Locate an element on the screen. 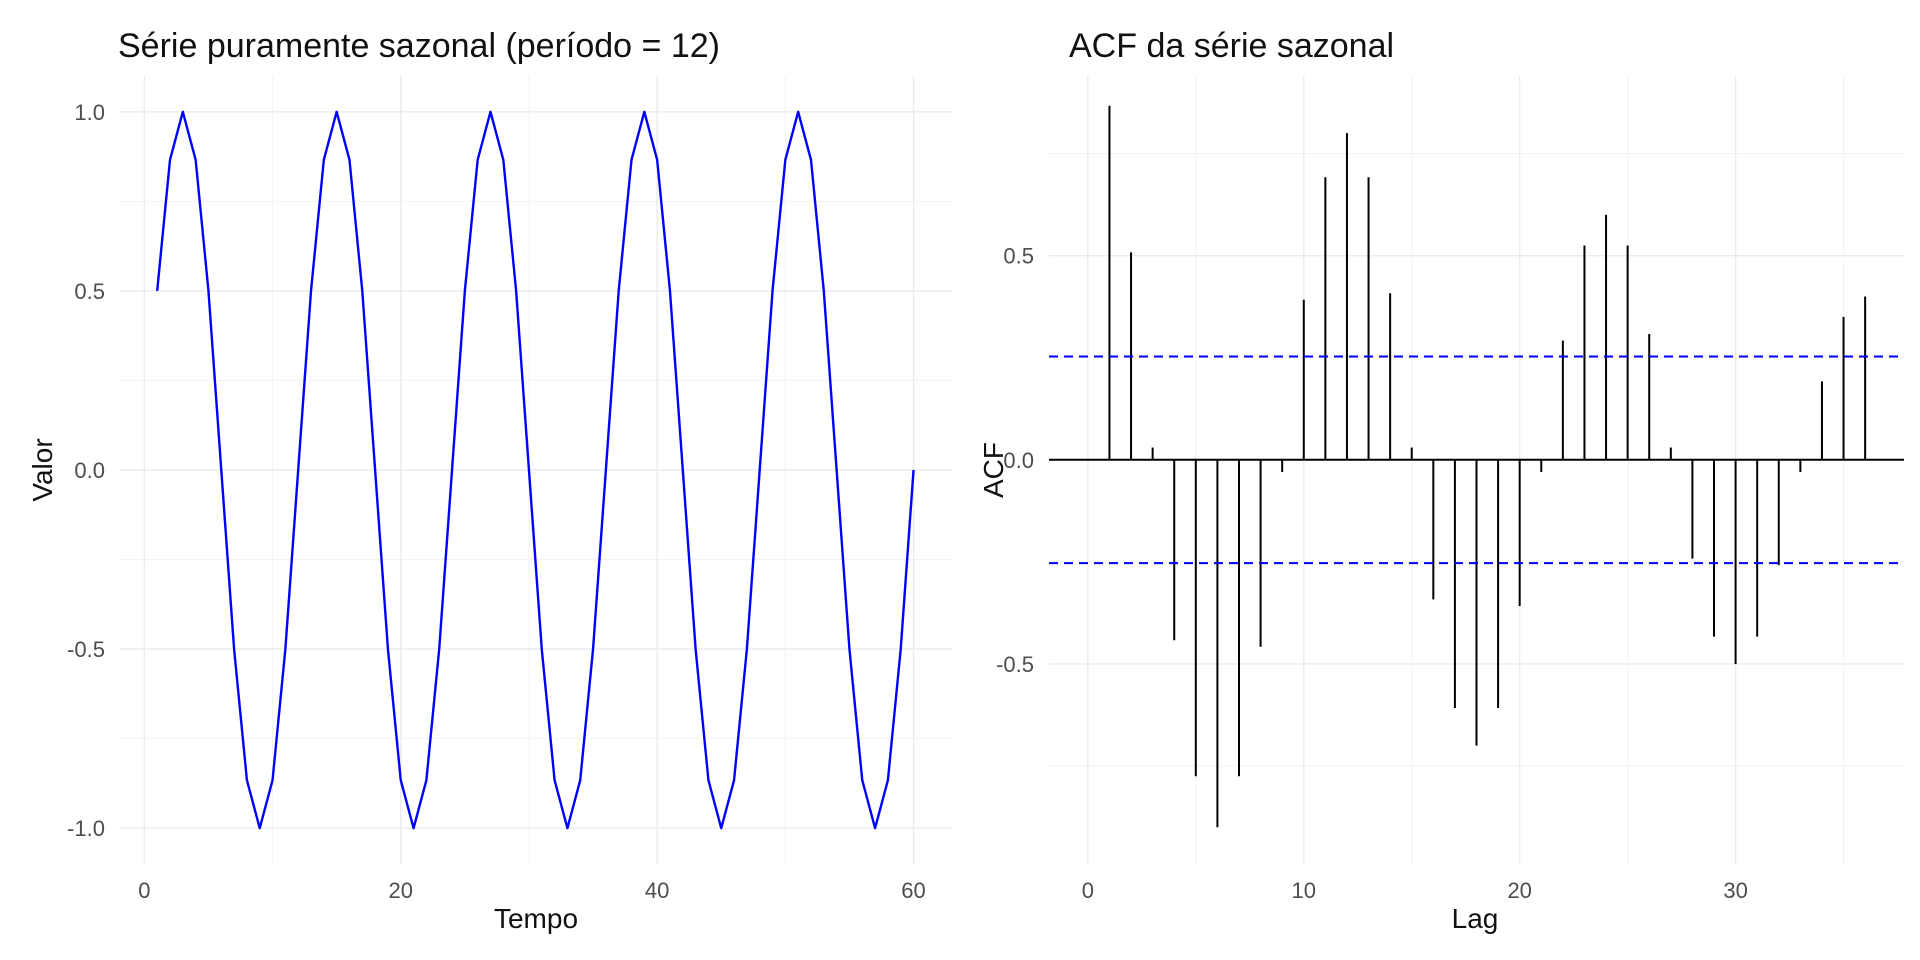 The image size is (1920, 960). acf-x-tick-label: 0 is located at coordinates (1088, 890).